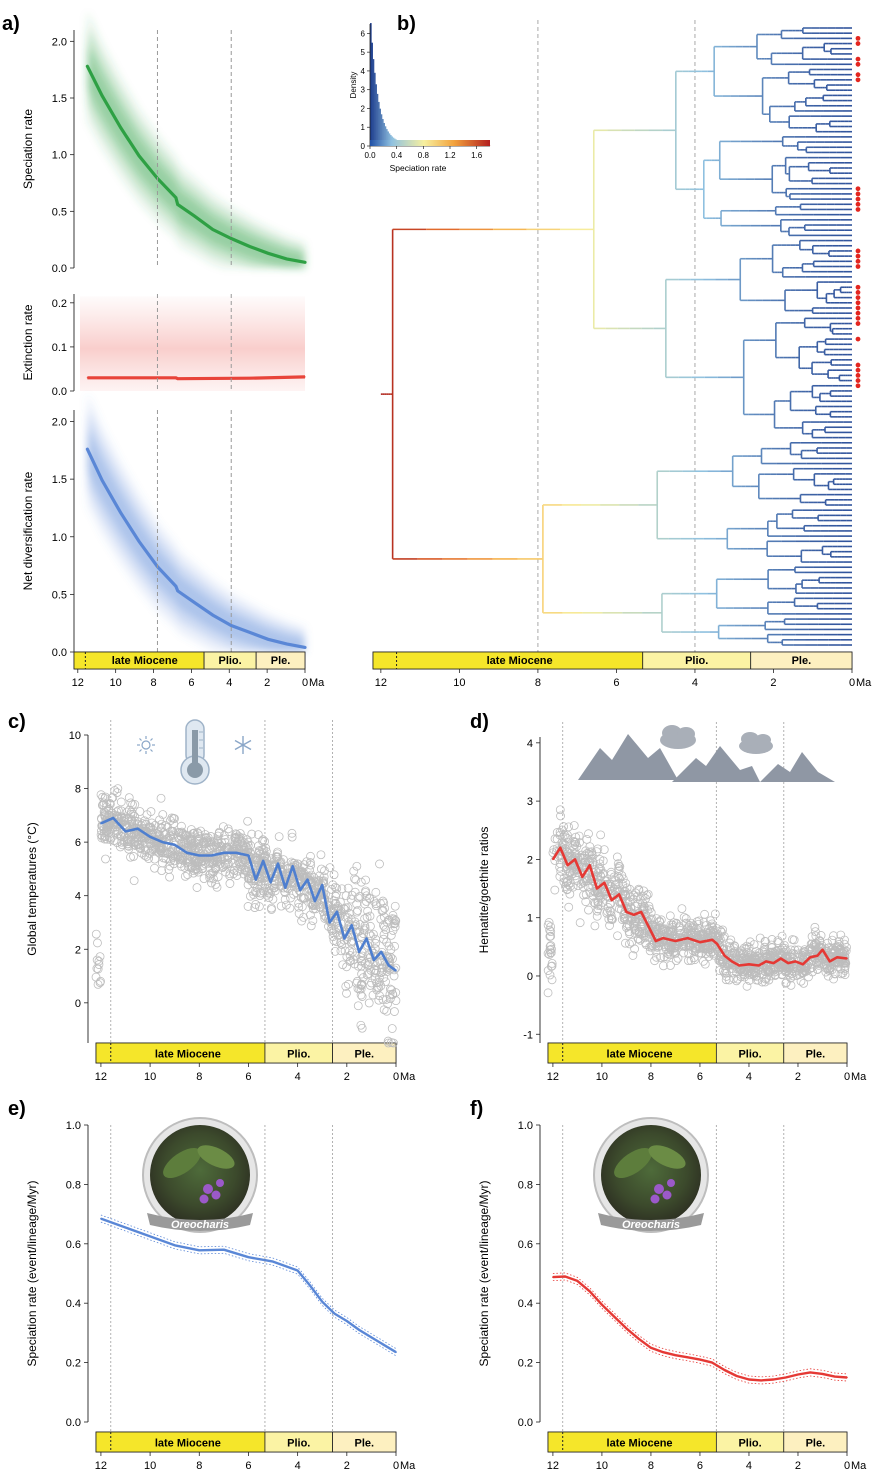 Image resolution: width=881 pixels, height=1475 pixels. What do you see at coordinates (73, 1185) in the screenshot?
I see `y-tick-label: 0.8` at bounding box center [73, 1185].